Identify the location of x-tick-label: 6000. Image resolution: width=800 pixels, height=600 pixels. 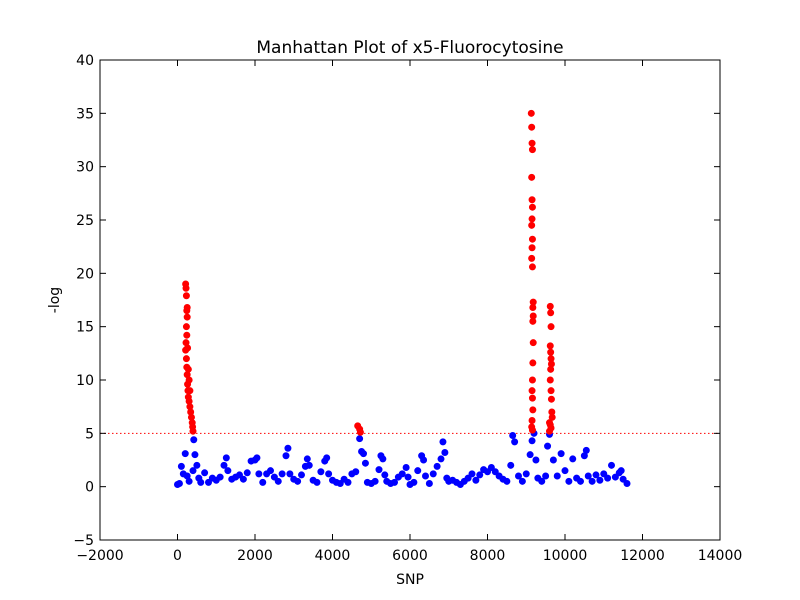
(410, 556).